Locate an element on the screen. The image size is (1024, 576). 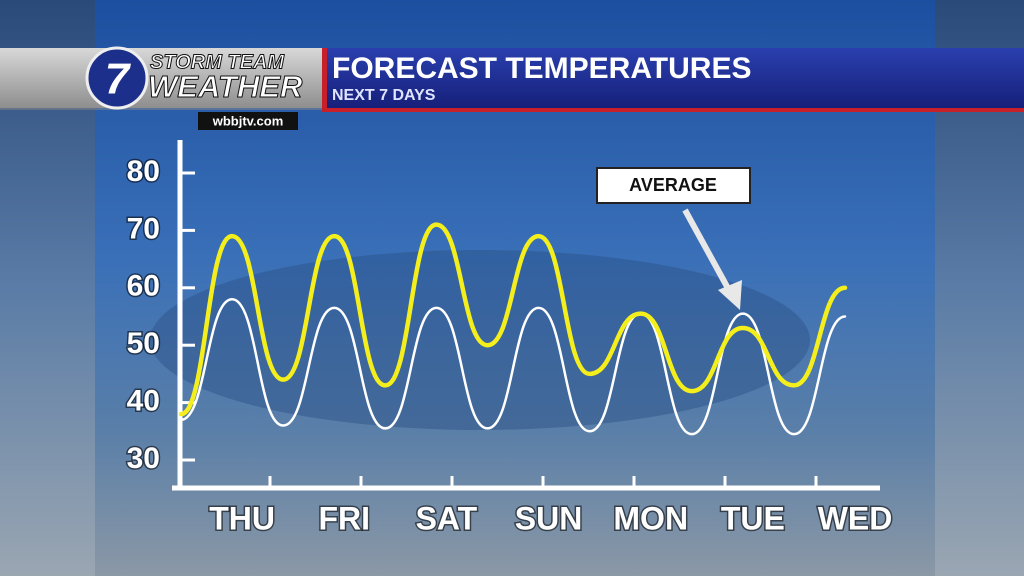
title-bar is located at coordinates (673, 78).